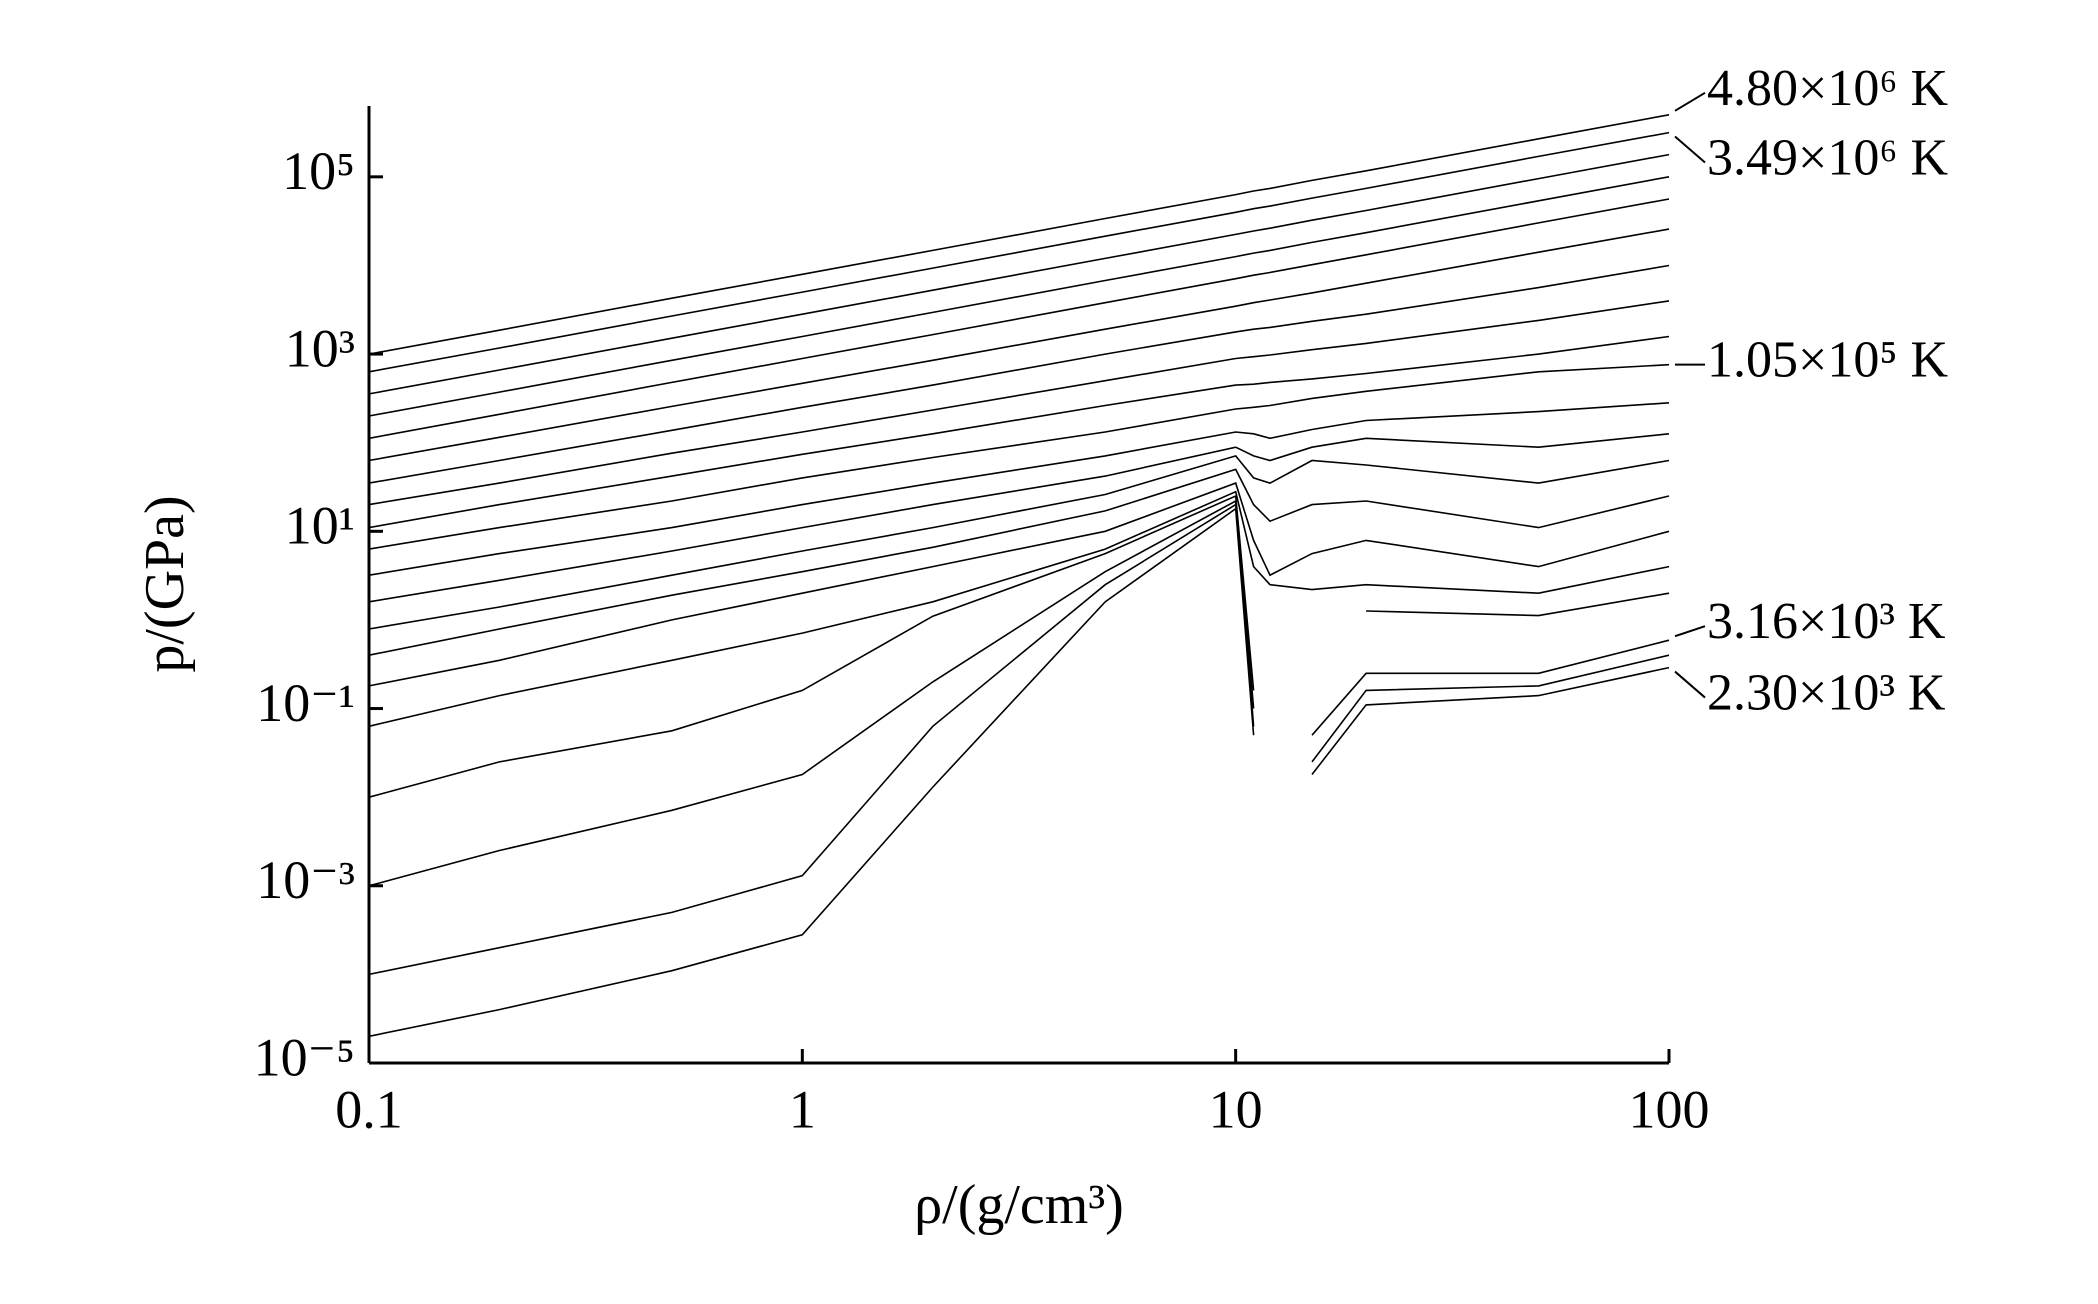  Describe the element at coordinates (1669, 1109) in the screenshot. I see `x-tick-label: 100` at that location.